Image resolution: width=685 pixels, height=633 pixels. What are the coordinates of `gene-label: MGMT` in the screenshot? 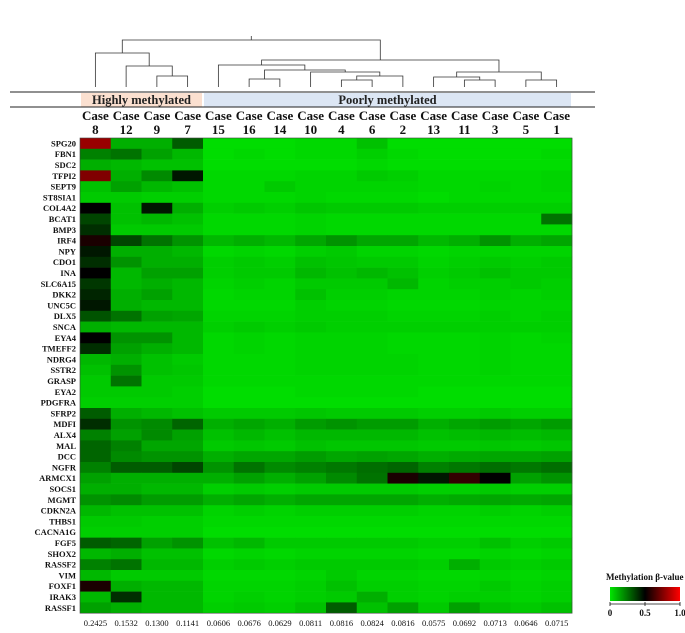 It's located at (62, 500).